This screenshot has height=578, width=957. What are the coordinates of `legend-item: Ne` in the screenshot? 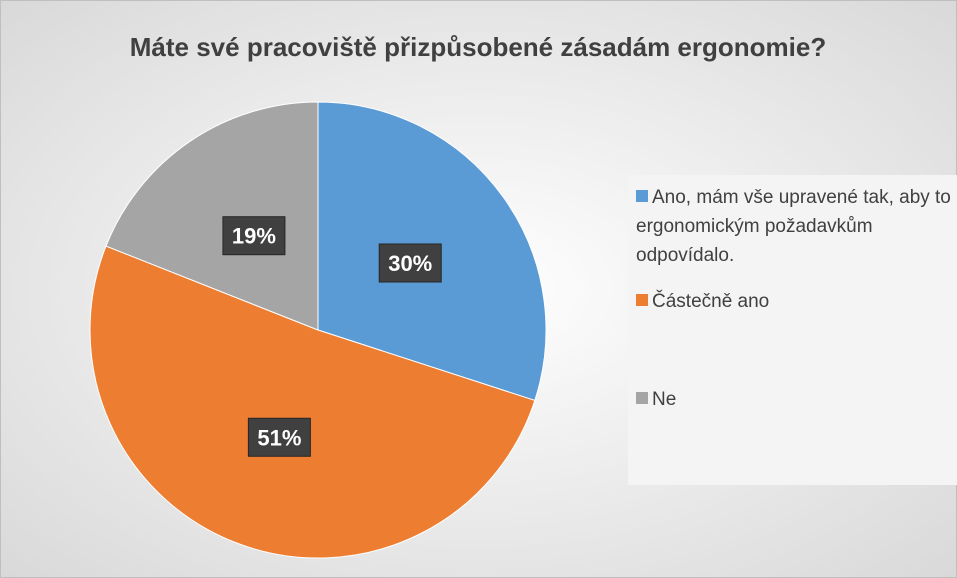 It's located at (795, 399).